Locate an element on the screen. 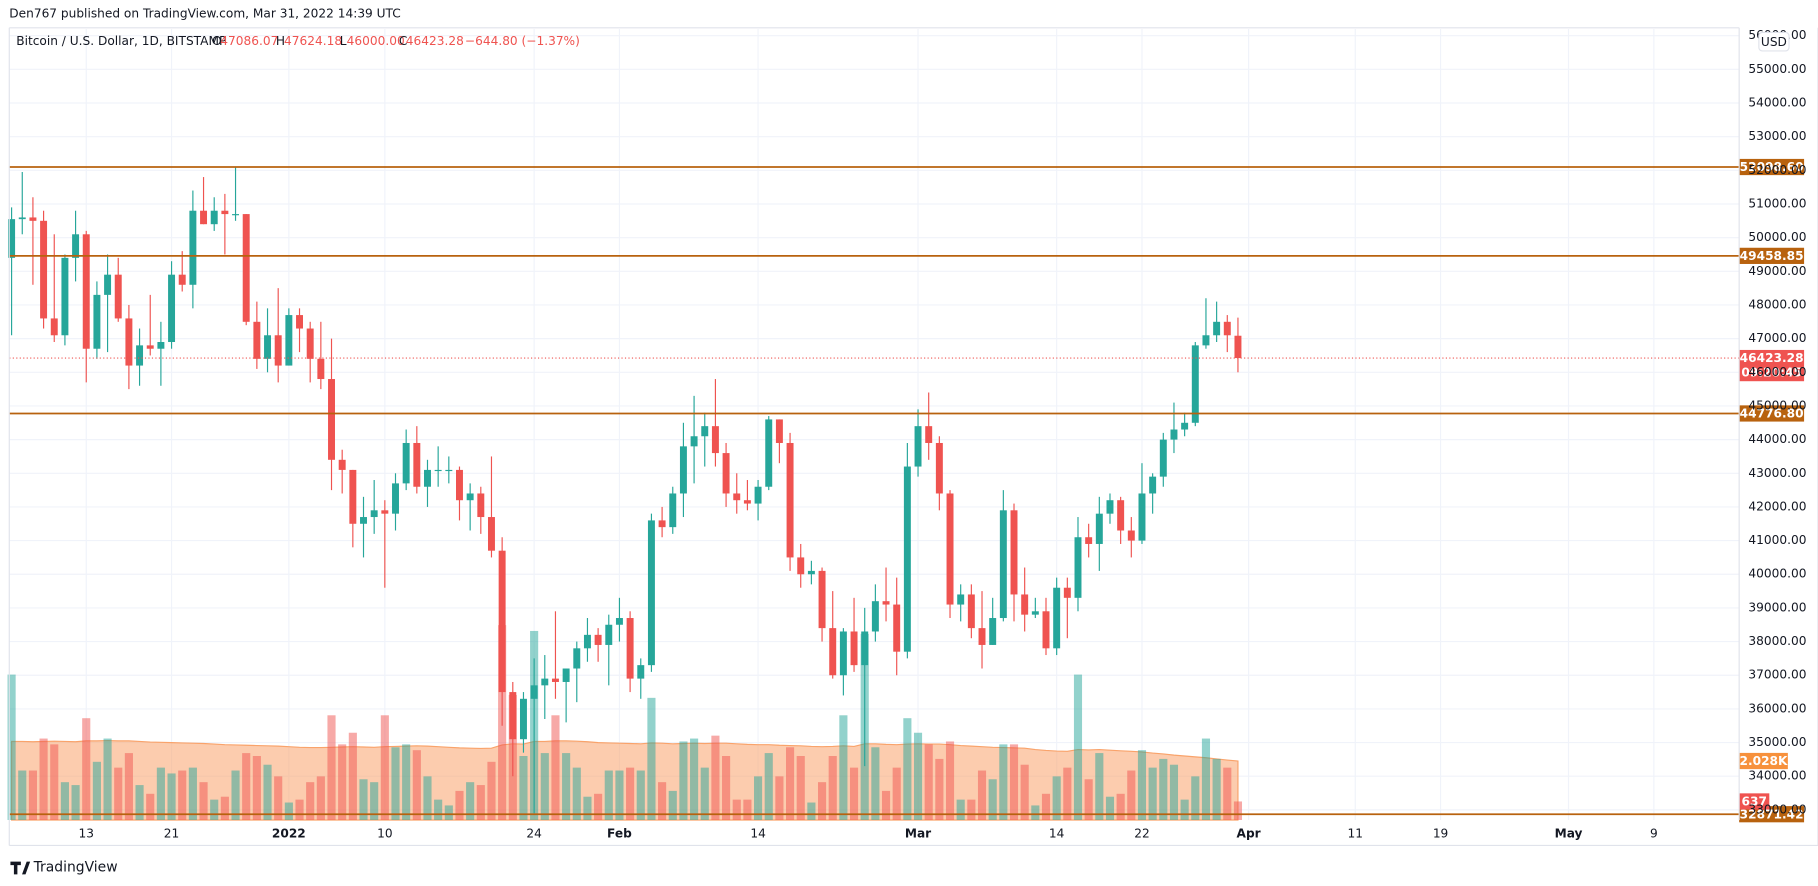 The width and height of the screenshot is (1818, 886). level-label: 44776.80 is located at coordinates (1772, 414).